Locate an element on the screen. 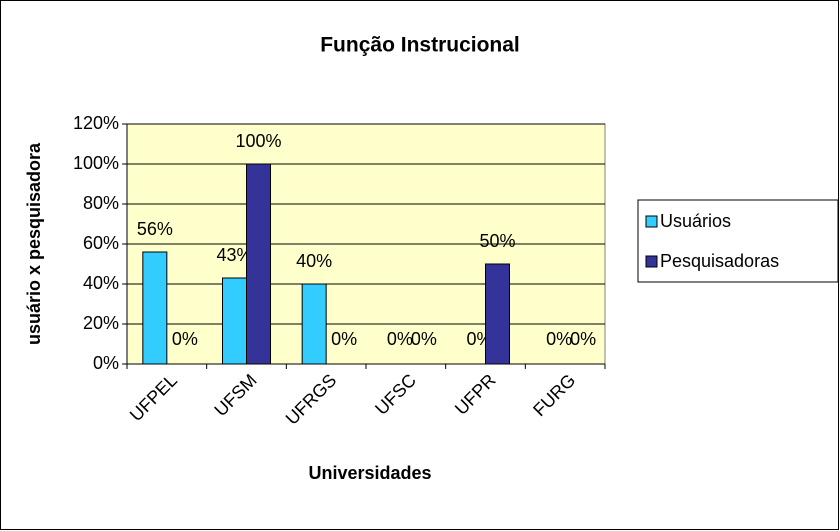 This screenshot has width=840, height=531. y-tick-label: 120% is located at coordinates (96, 123).